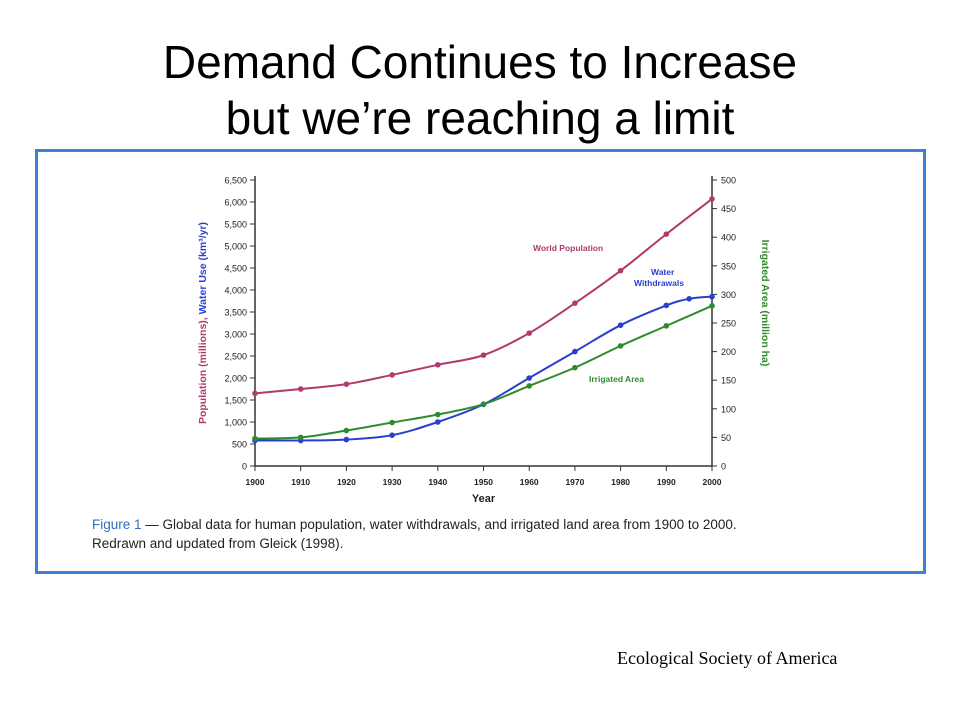 The width and height of the screenshot is (960, 720). Describe the element at coordinates (235, 225) in the screenshot. I see `left-tick-label: 5,500` at that location.